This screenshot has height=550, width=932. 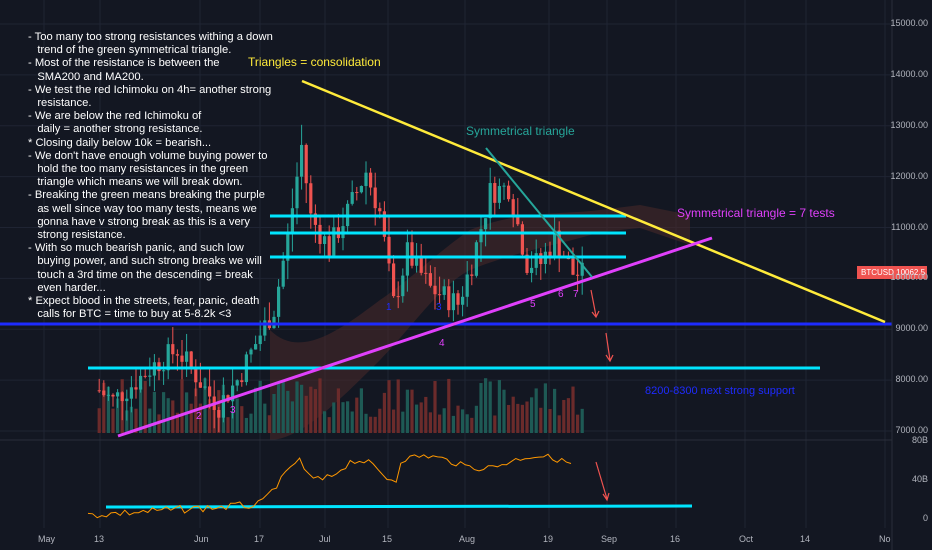 What do you see at coordinates (675, 539) in the screenshot?
I see `time-tick-label: 16` at bounding box center [675, 539].